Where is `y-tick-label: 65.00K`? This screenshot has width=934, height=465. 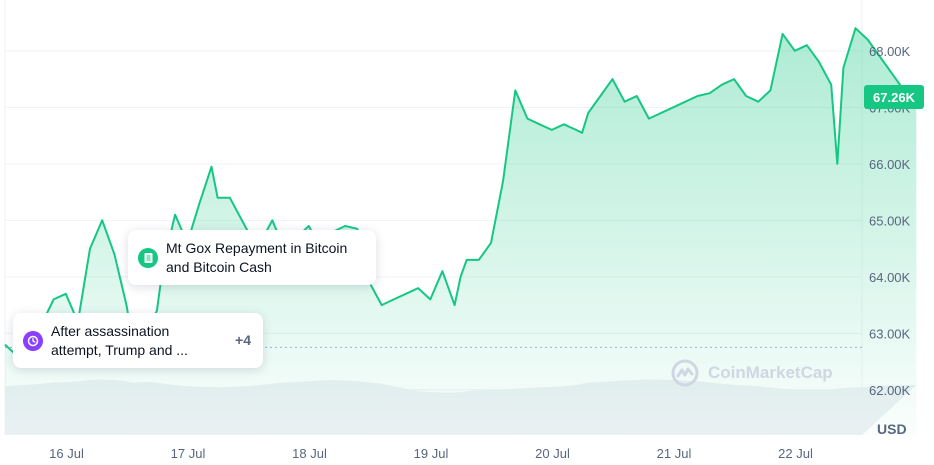 y-tick-label: 65.00K is located at coordinates (890, 220).